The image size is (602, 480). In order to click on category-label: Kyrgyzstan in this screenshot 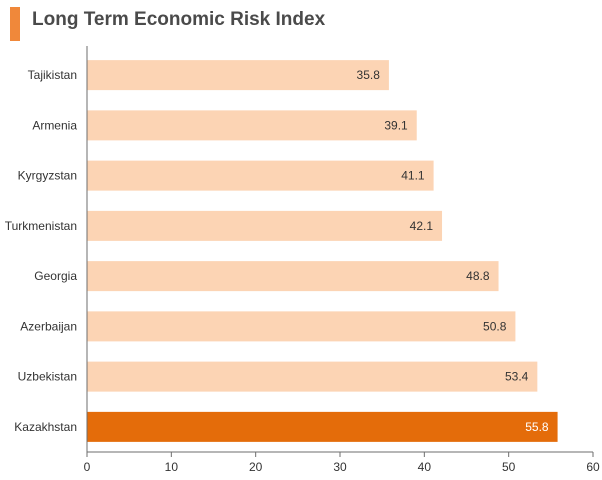, I will do `click(47, 176)`.